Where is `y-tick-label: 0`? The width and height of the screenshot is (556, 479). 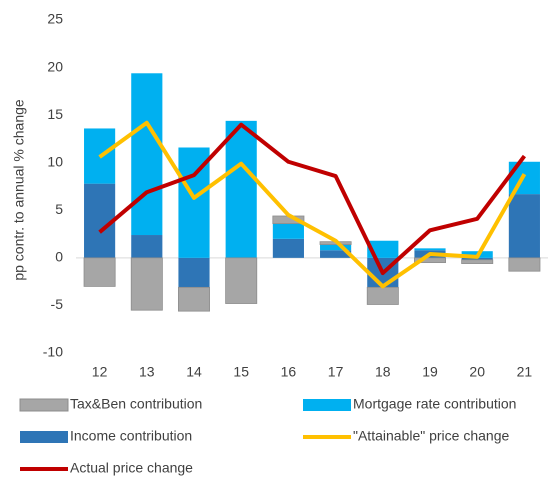
y-tick-label: 0 is located at coordinates (59, 257).